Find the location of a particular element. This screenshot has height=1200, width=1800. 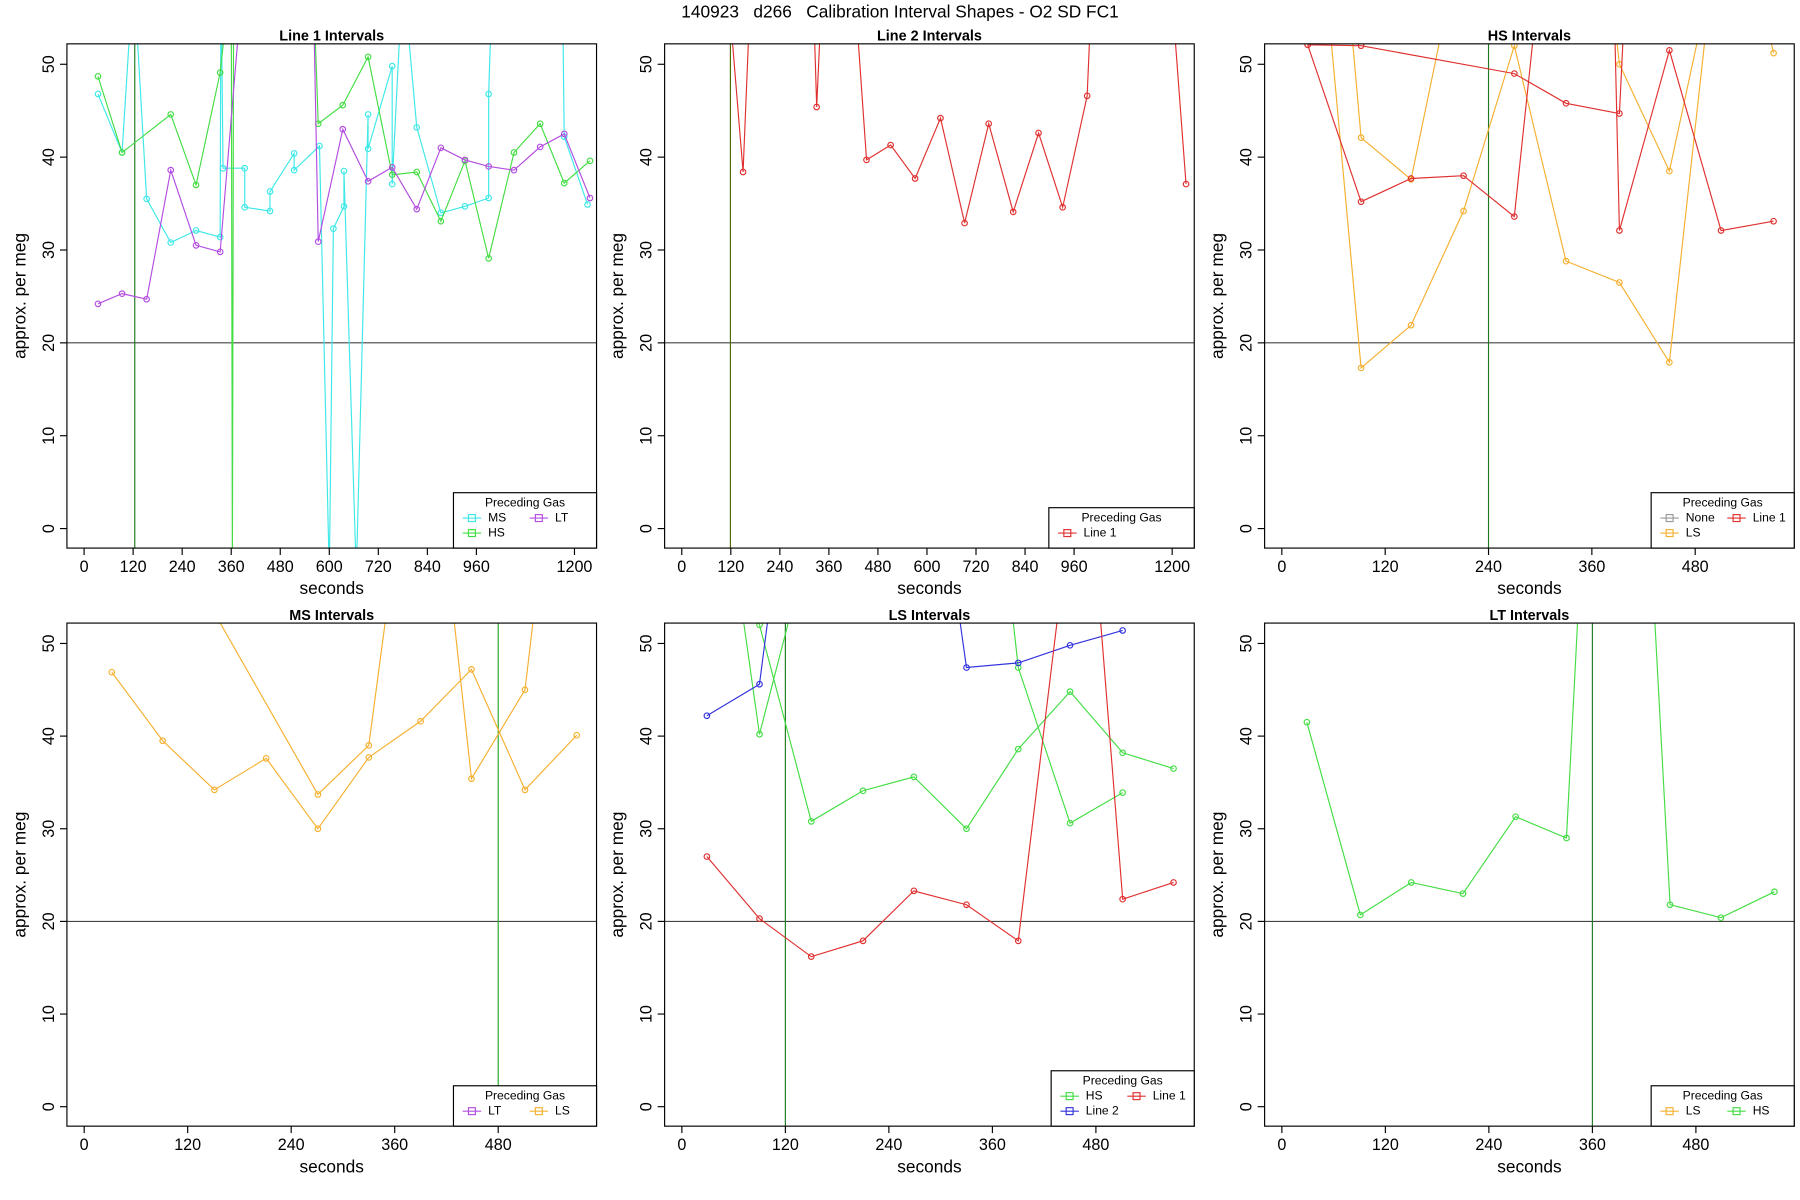

x-tick-label: 480 is located at coordinates (1095, 1145).